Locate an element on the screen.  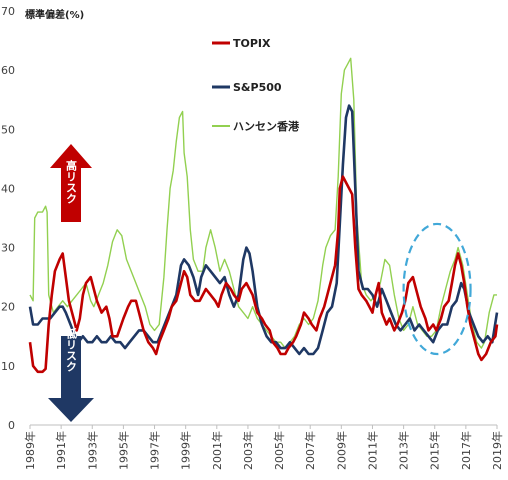
y-axis-ticks: 0 10 20 30 40 50 60 70 is located at coordinates (8, 218).